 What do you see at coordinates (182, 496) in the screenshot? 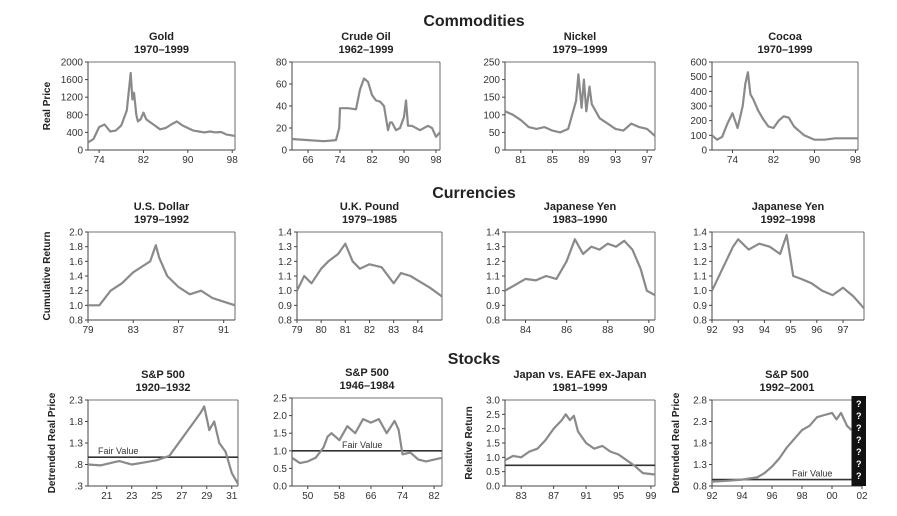
I see `x-tick-label: 27` at bounding box center [182, 496].